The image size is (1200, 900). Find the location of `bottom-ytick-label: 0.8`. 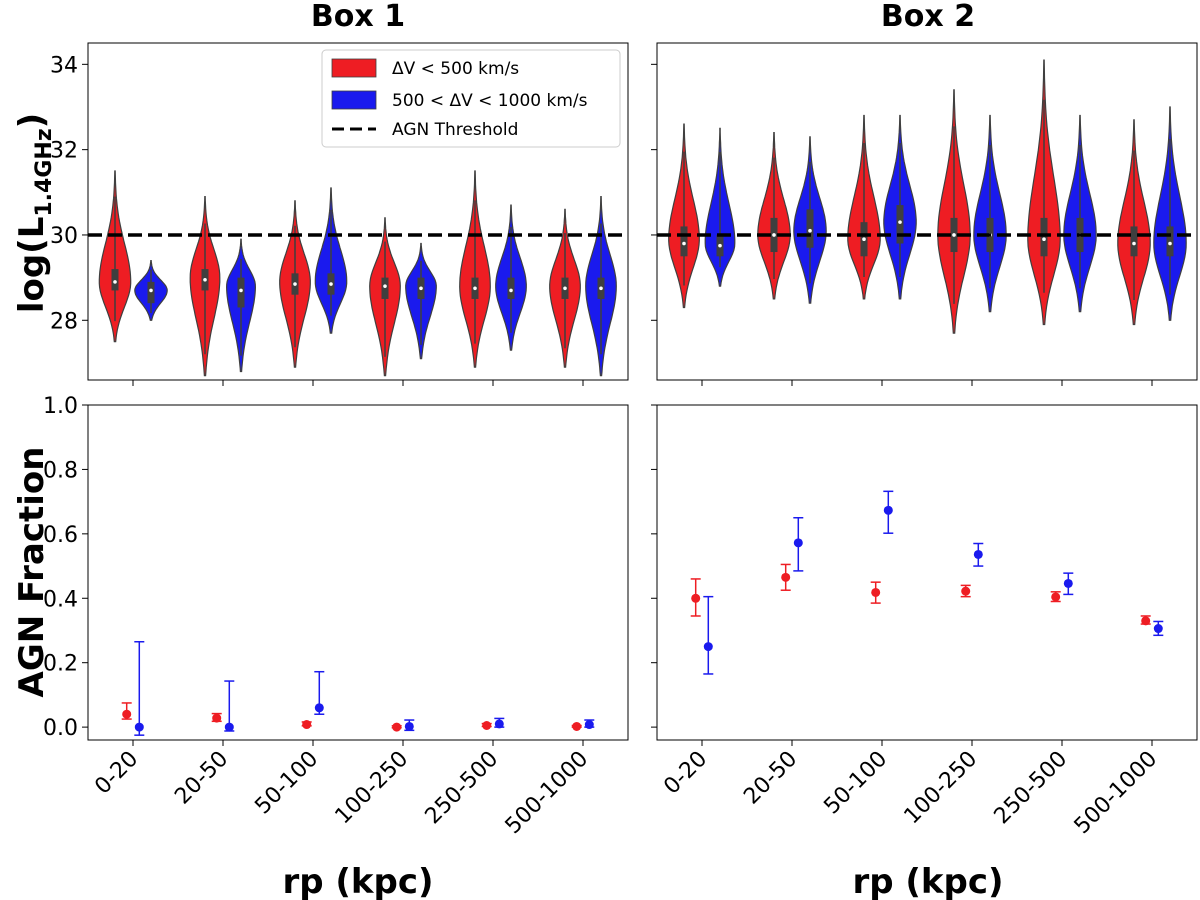

bottom-ytick-label: 0.8 is located at coordinates (60, 470).